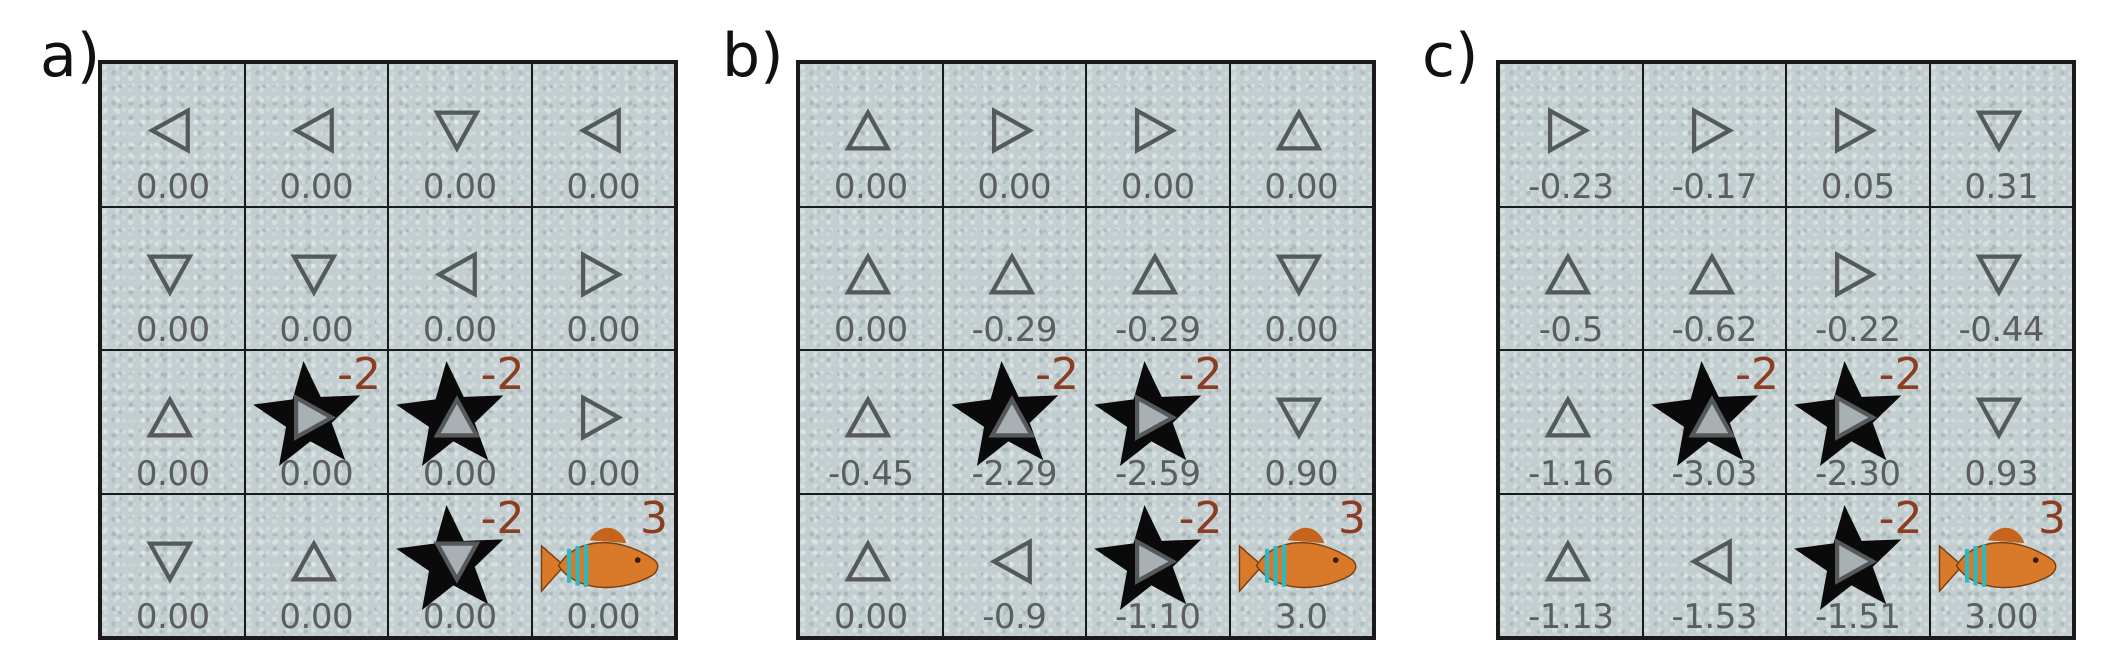  I want to click on grid-cell: -1.53, so click(1714, 565).